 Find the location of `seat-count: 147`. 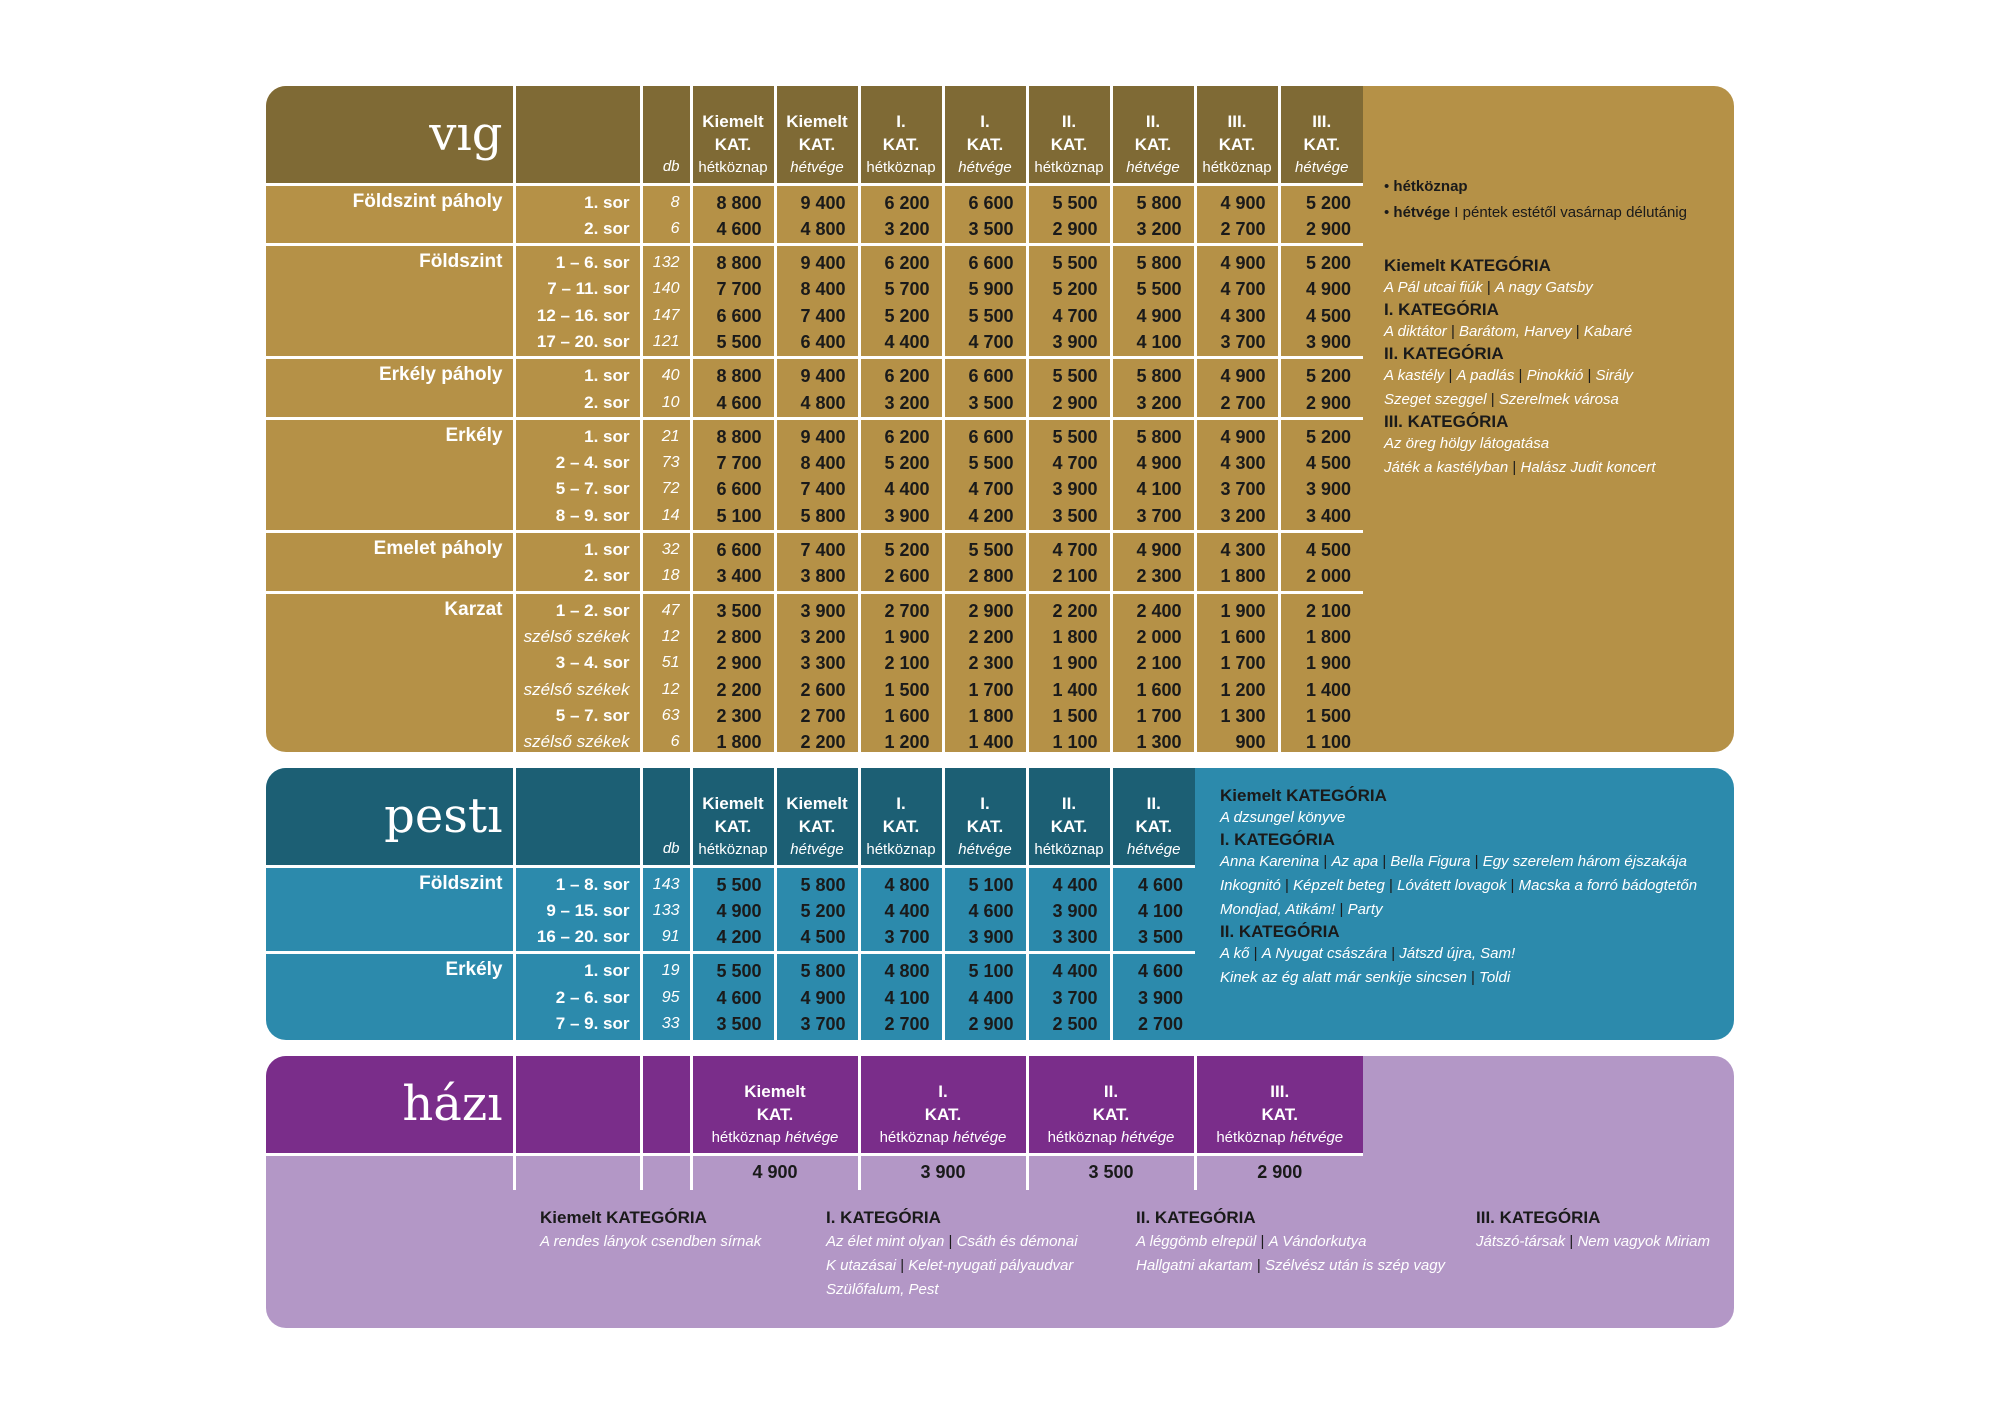

seat-count: 147 is located at coordinates (666, 315).